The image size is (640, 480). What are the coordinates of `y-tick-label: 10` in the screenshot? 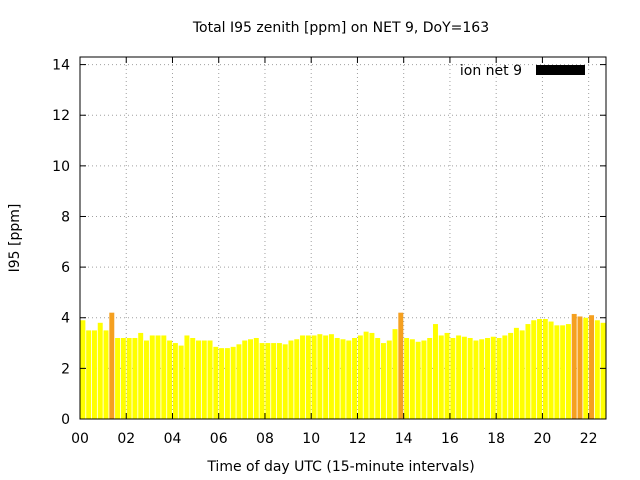 It's located at (61, 167).